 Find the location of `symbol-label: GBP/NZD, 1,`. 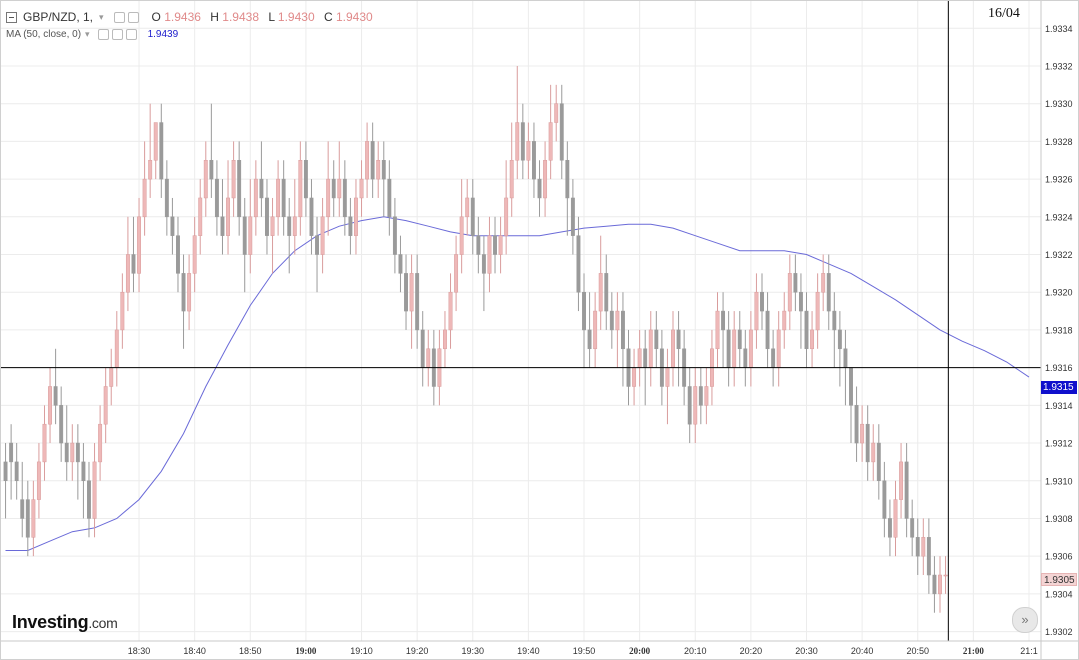

symbol-label: GBP/NZD, 1, is located at coordinates (58, 17).